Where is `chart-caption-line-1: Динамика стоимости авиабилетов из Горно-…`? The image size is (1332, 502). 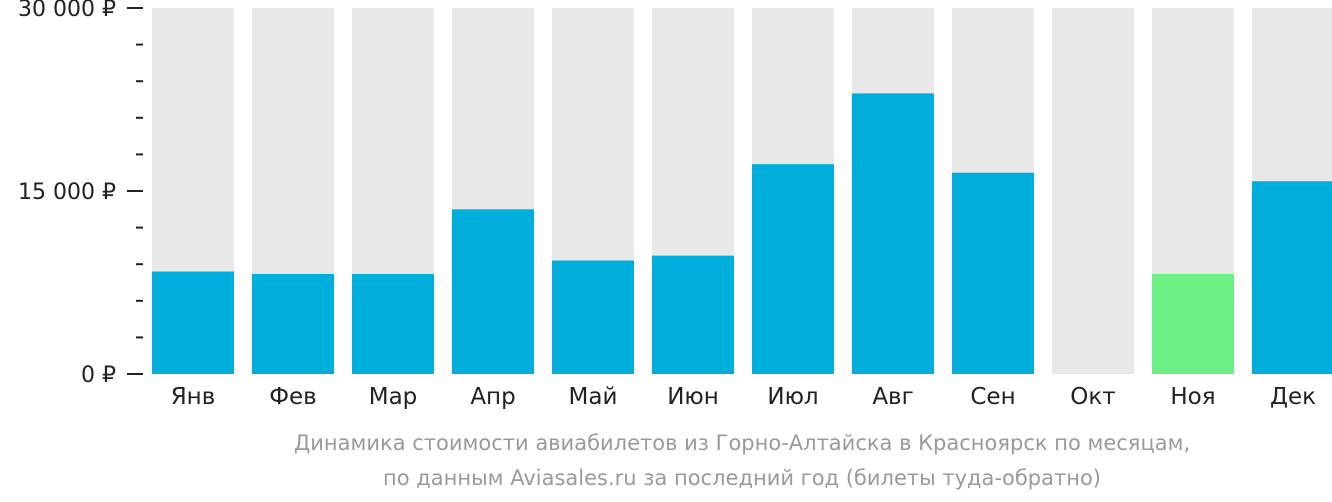
chart-caption-line-1: Динамика стоимости авиабилетов из Горно-… is located at coordinates (742, 443).